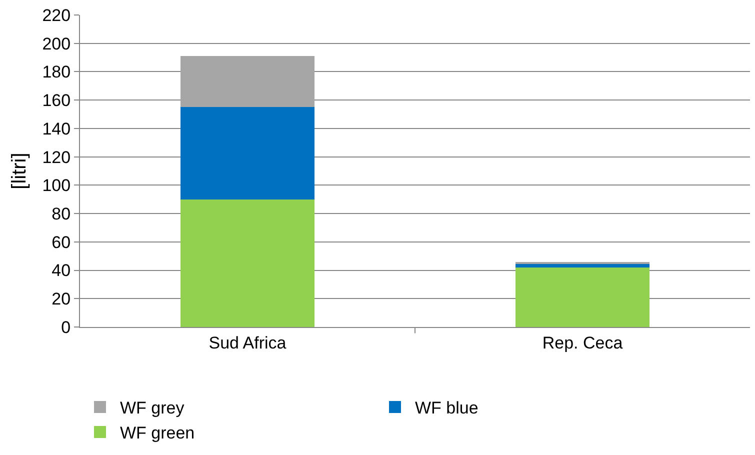  Describe the element at coordinates (56, 128) in the screenshot. I see `y-tick-label: 140` at that location.